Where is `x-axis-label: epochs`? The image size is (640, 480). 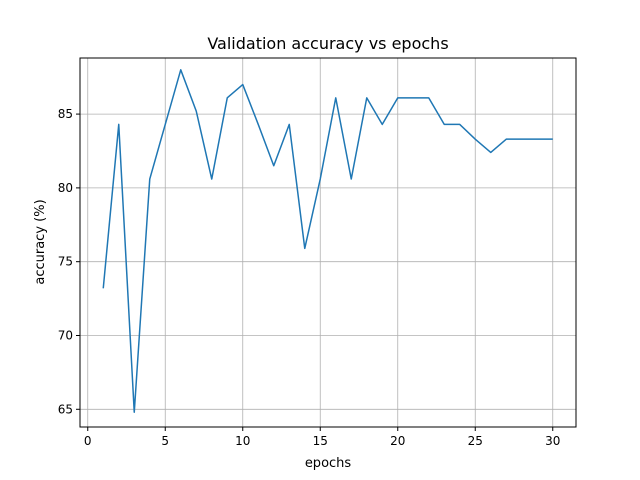
x-axis-label: epochs is located at coordinates (328, 463).